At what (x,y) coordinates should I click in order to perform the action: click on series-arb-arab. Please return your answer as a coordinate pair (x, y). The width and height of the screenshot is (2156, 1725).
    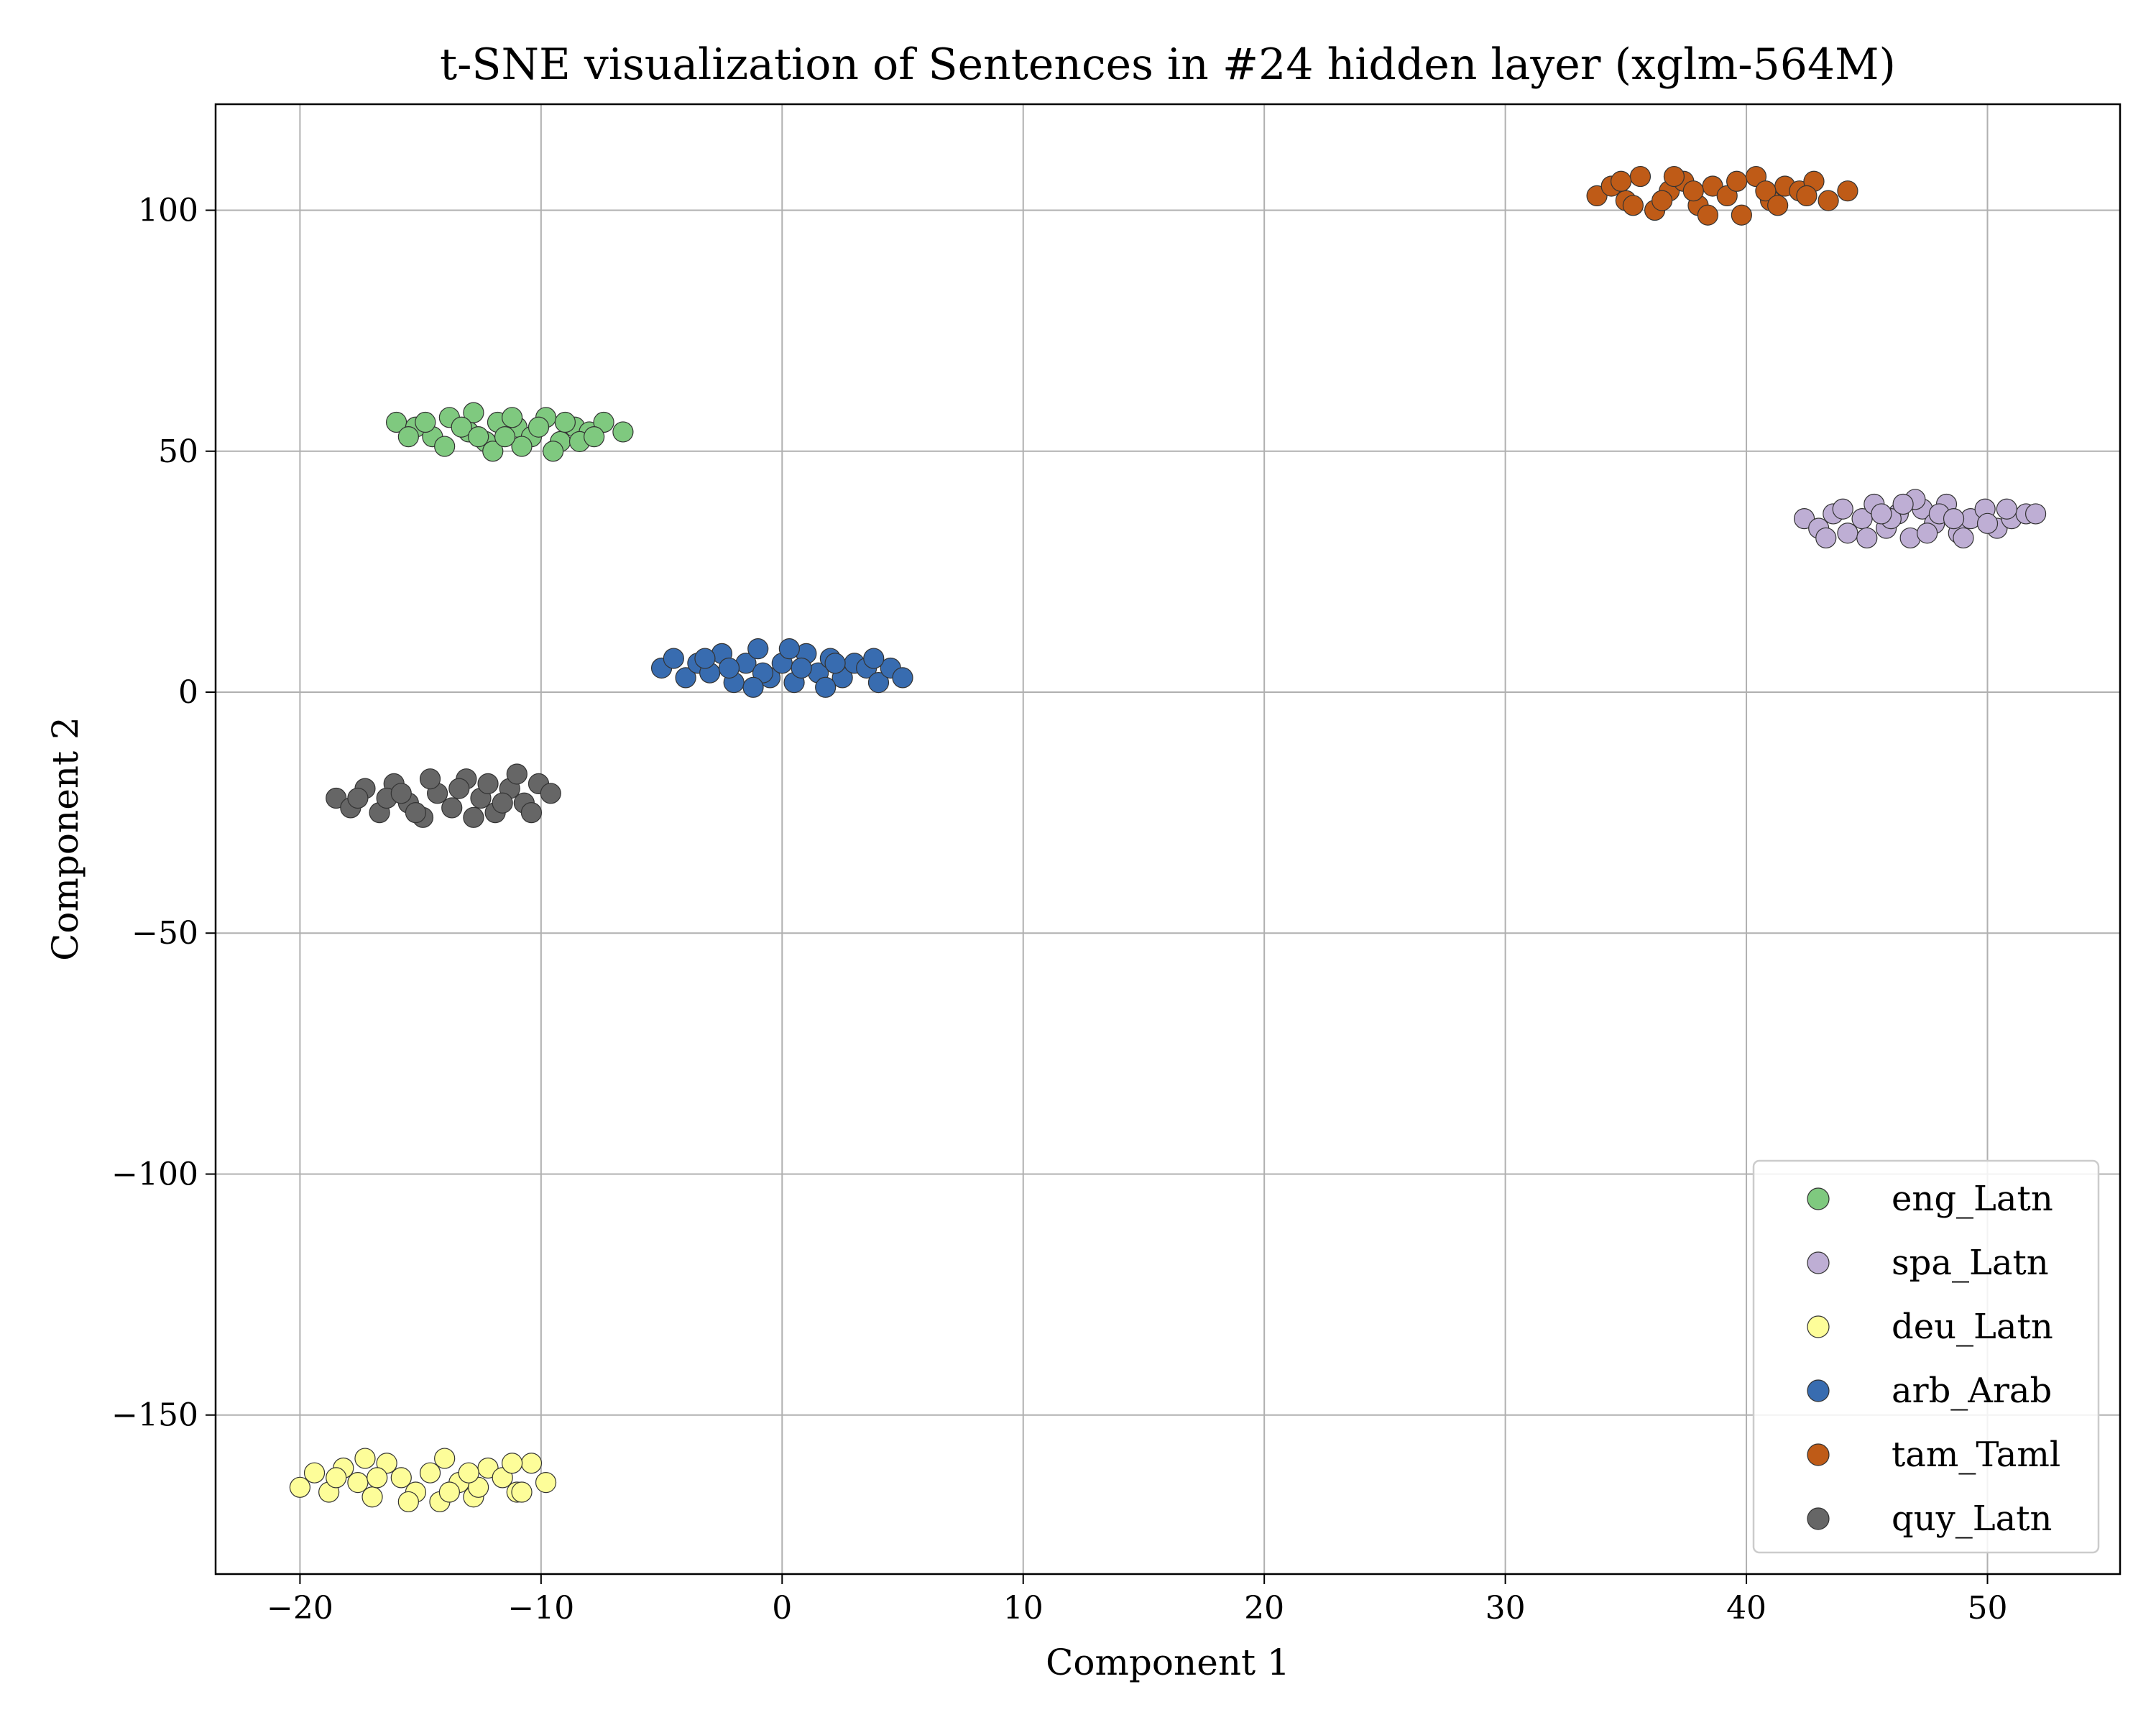
    Looking at the image, I should click on (781, 668).